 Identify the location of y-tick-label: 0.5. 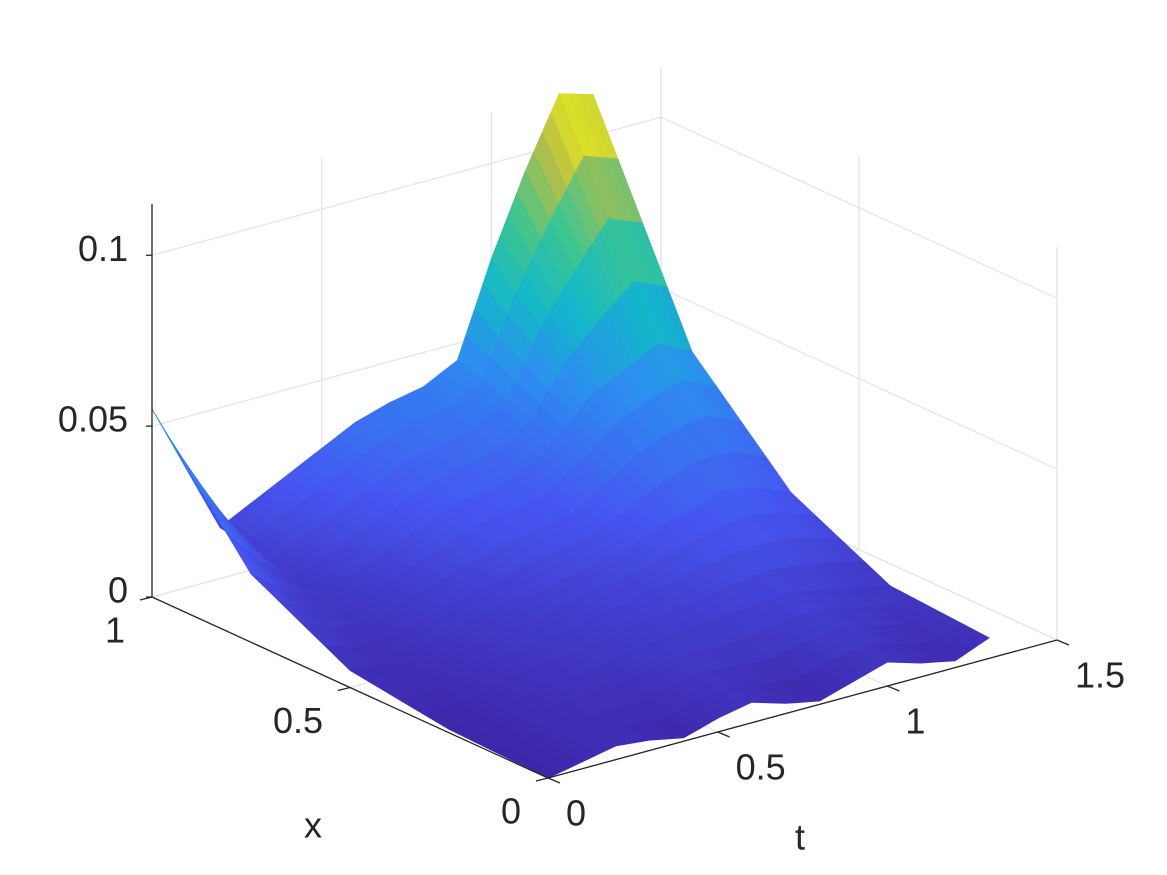
(761, 767).